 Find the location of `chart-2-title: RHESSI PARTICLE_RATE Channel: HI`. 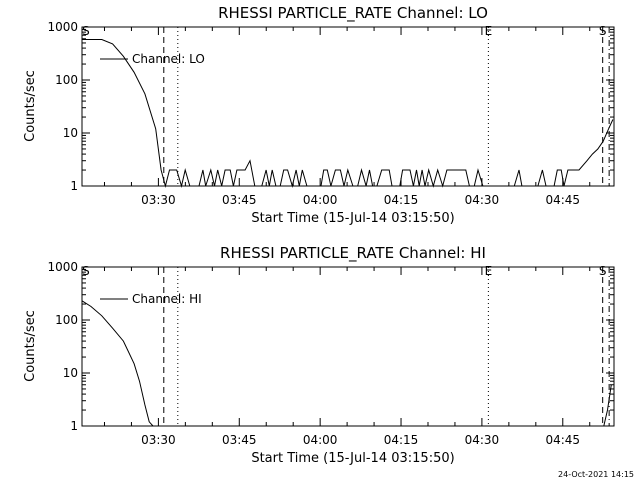

chart-2-title: RHESSI PARTICLE_RATE Channel: HI is located at coordinates (353, 253).